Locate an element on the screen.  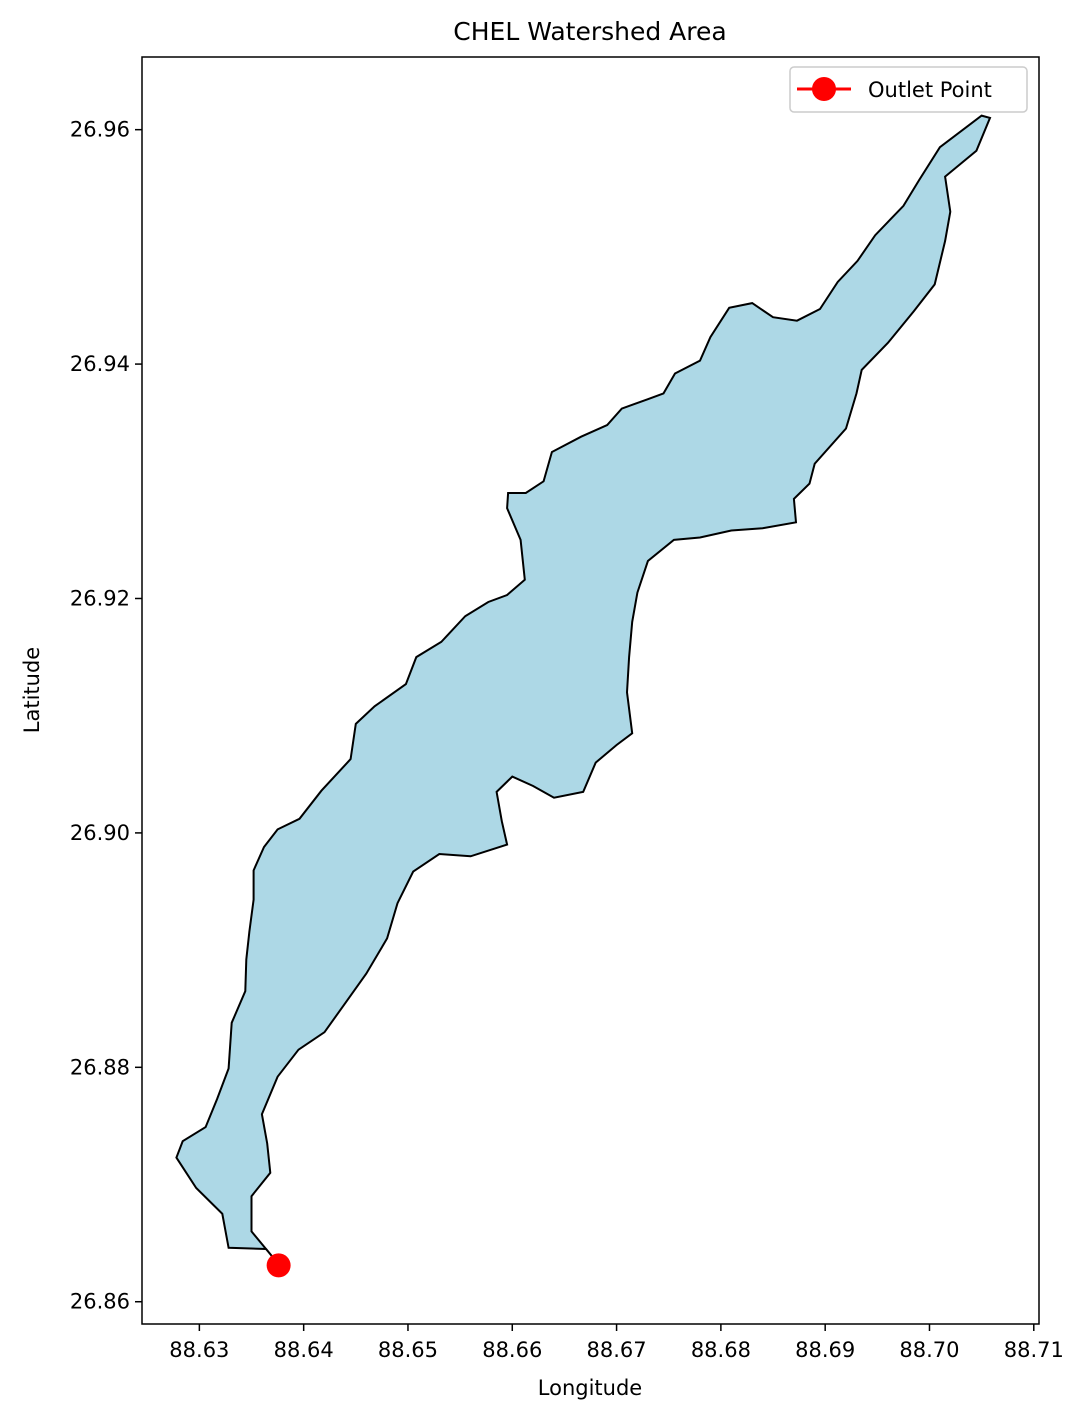
legend-outlet-label: Outlet Point is located at coordinates (930, 90).